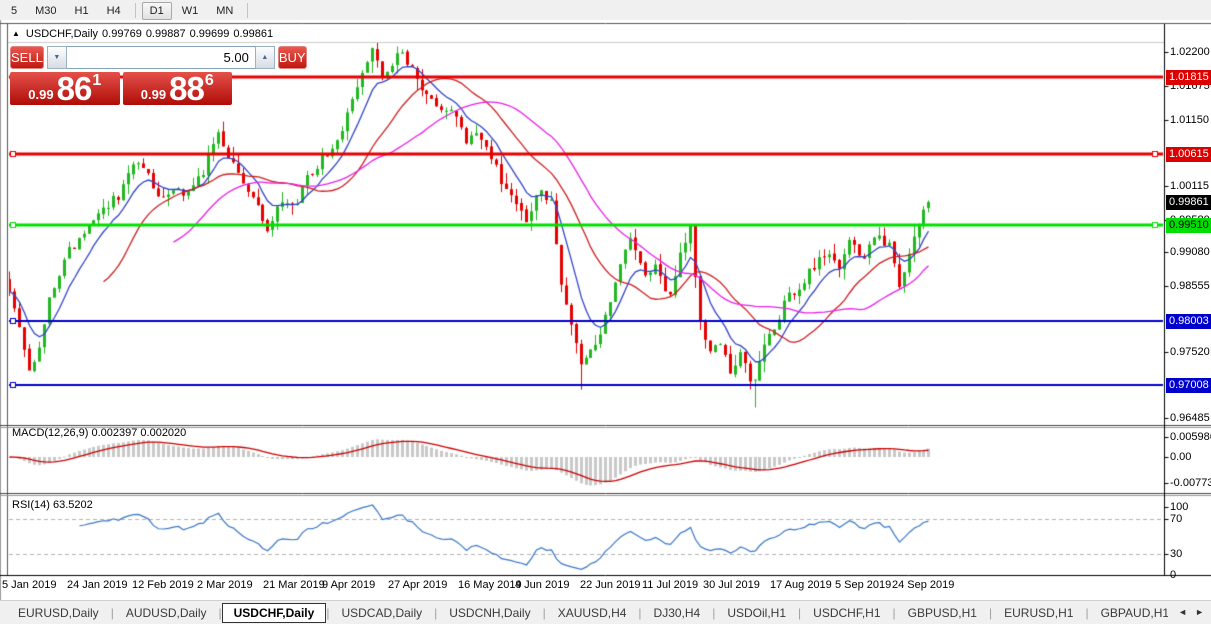 Image resolution: width=1211 pixels, height=624 pixels. I want to click on chart-tab-usdchf-h1: USDCHF,H1, so click(847, 612).